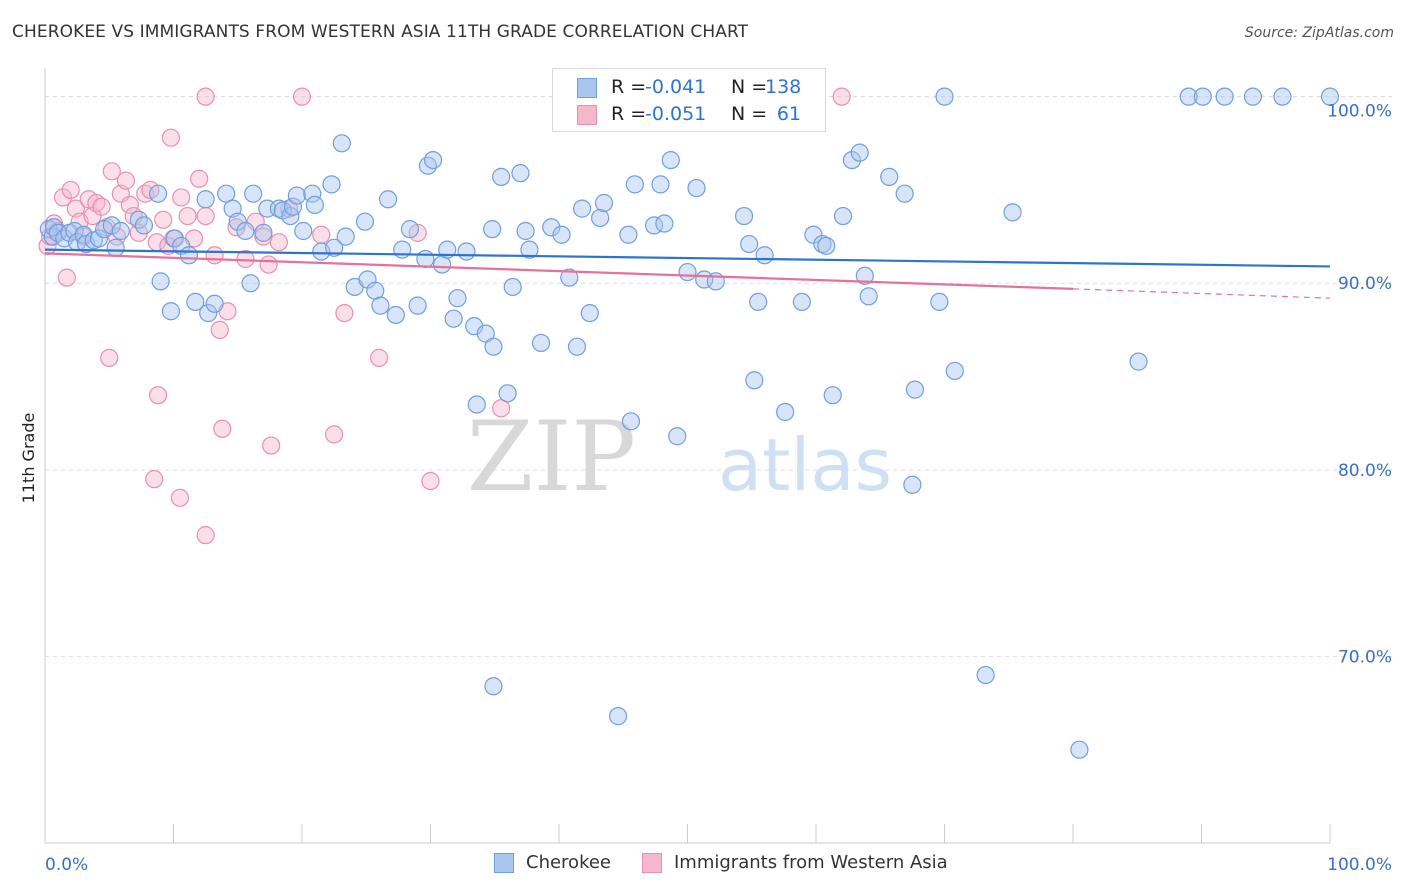 Image resolution: width=1406 pixels, height=892 pixels. I want to click on trend-lines, so click(687, 273).